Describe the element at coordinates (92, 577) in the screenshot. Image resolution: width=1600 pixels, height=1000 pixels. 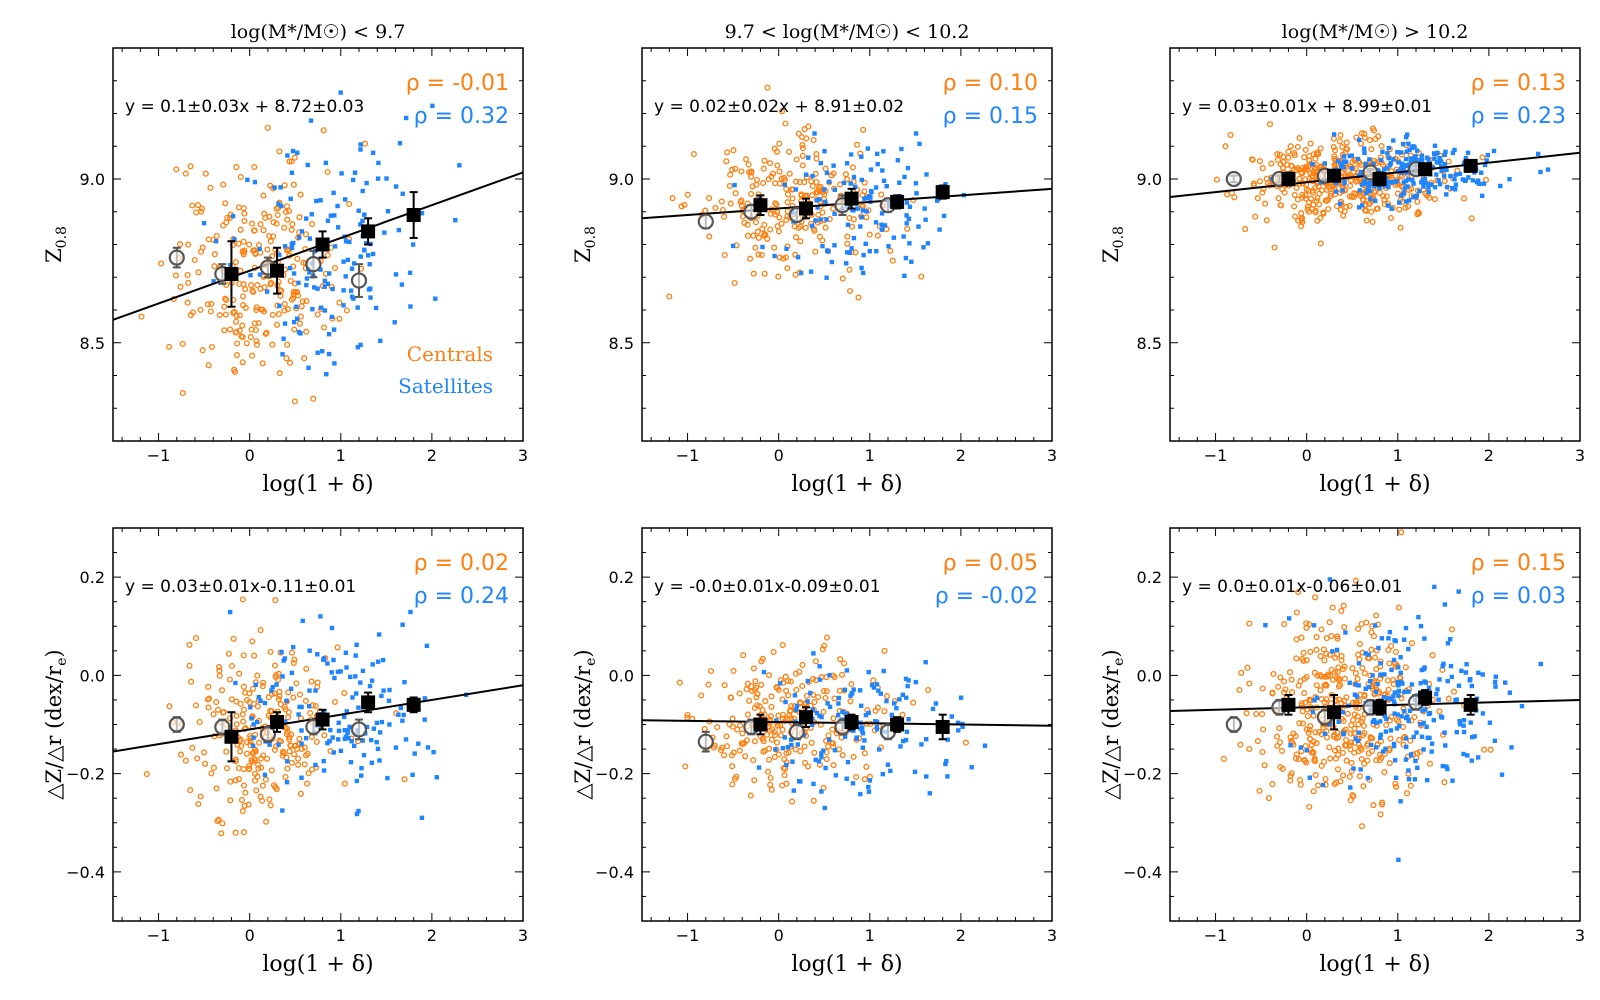
I see `y-tick-label: 0.2` at that location.